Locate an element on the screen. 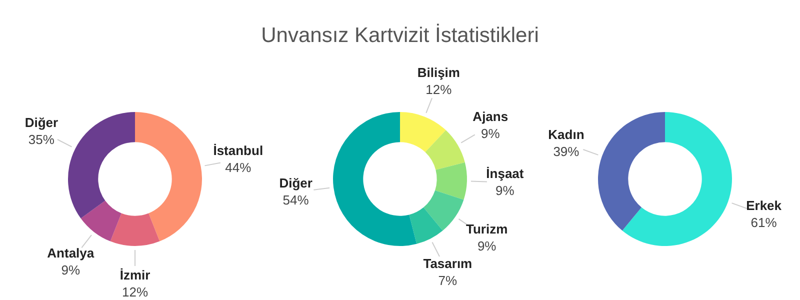 Image resolution: width=800 pixels, height=300 pixels. slice-label: Turizm is located at coordinates (487, 229).